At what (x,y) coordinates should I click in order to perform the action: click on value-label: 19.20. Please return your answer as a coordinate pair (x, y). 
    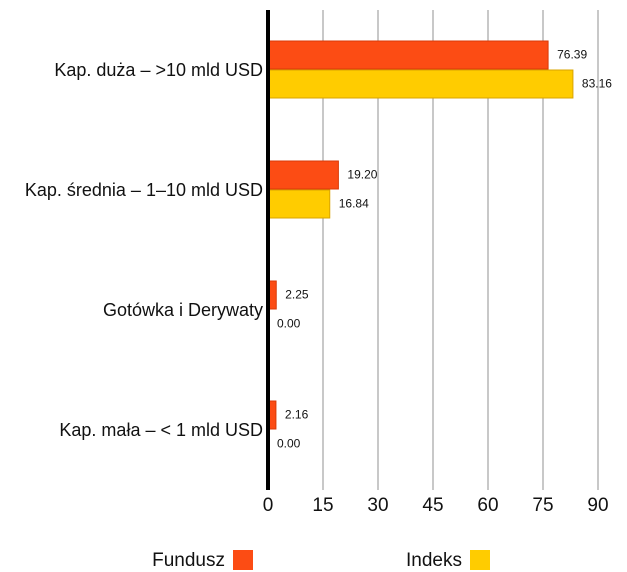
    Looking at the image, I should click on (362, 175).